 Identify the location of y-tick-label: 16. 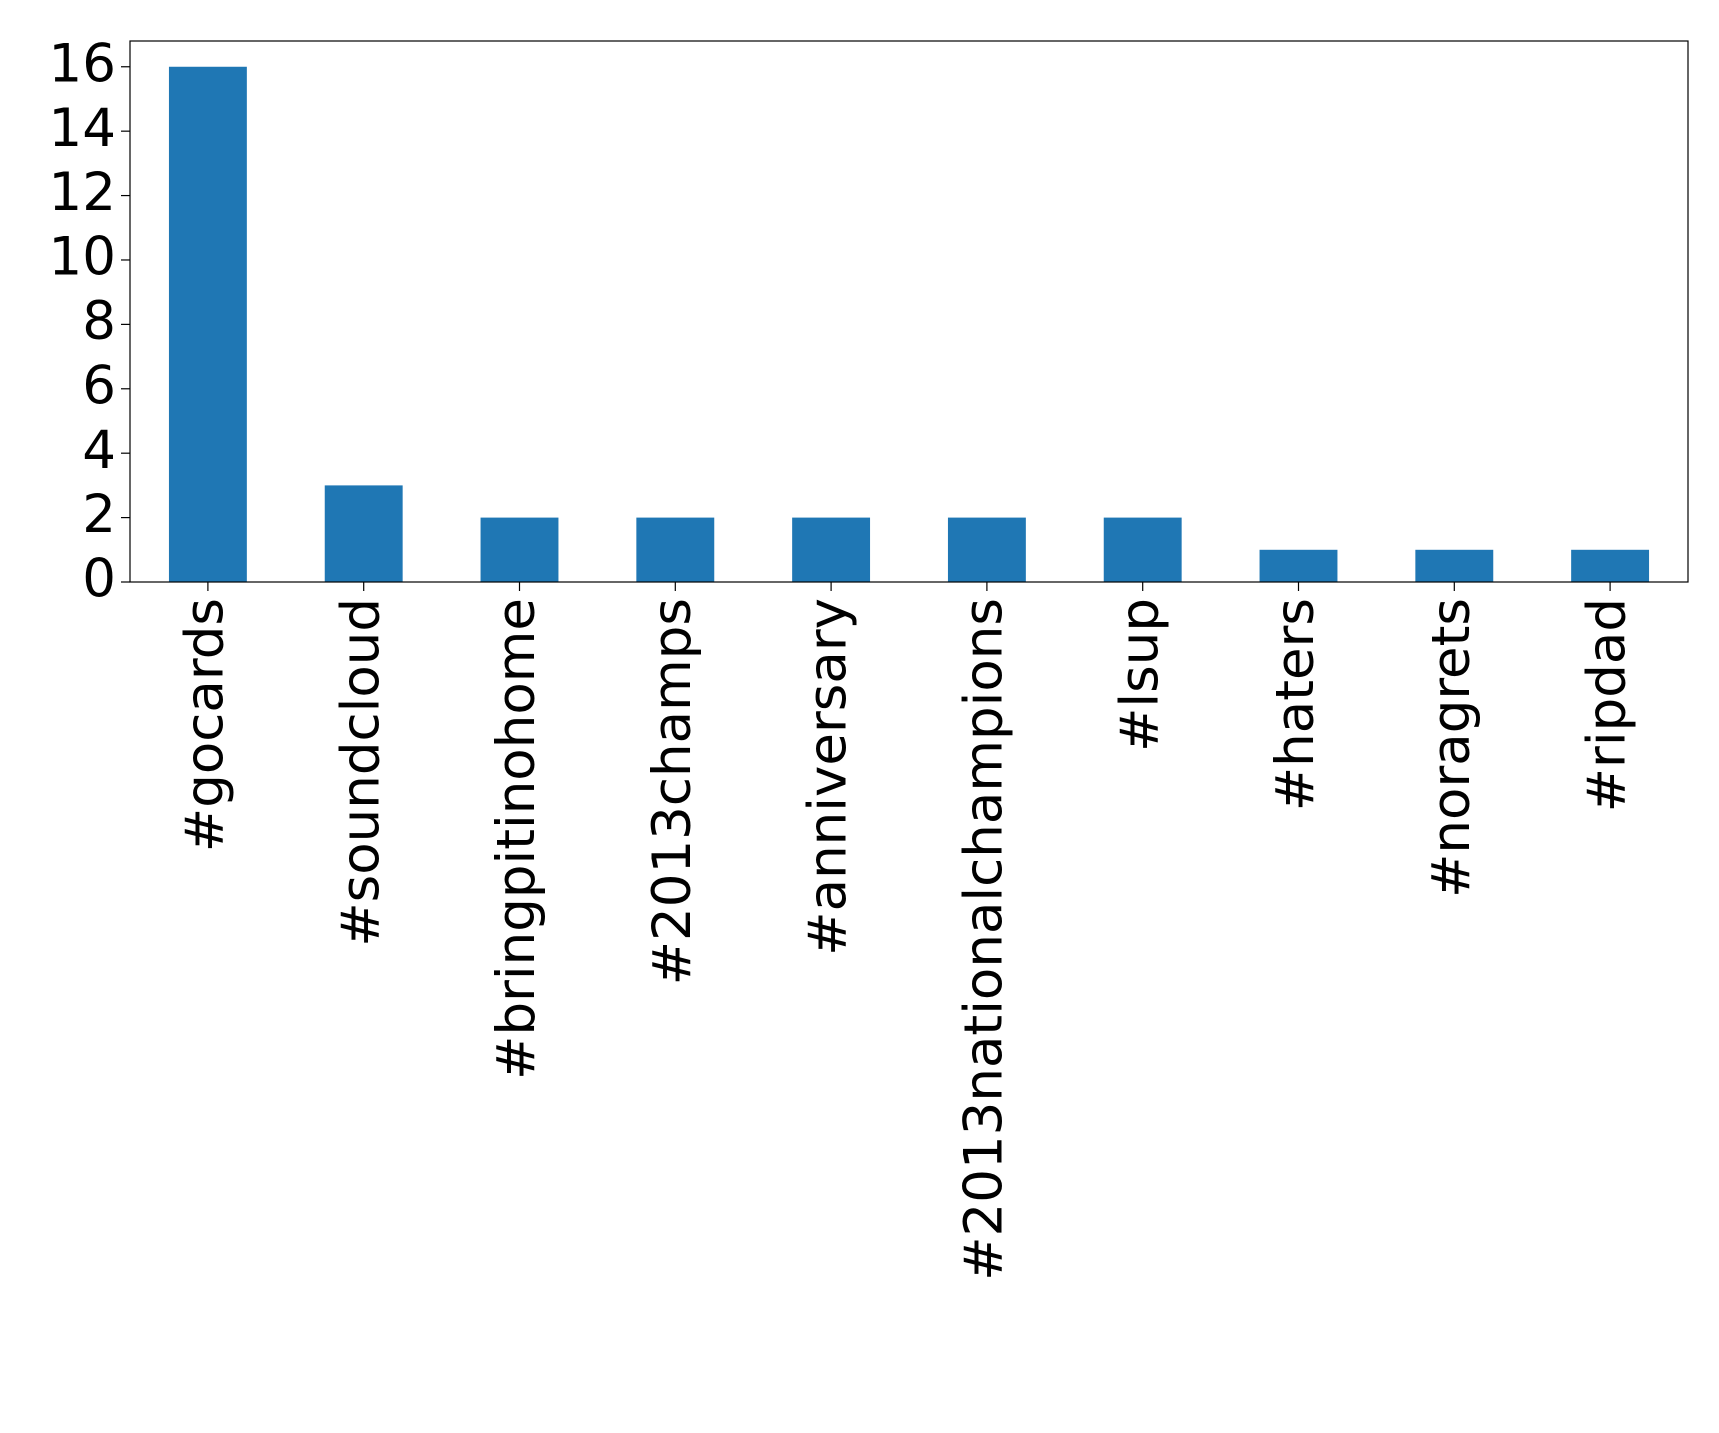
(82, 63).